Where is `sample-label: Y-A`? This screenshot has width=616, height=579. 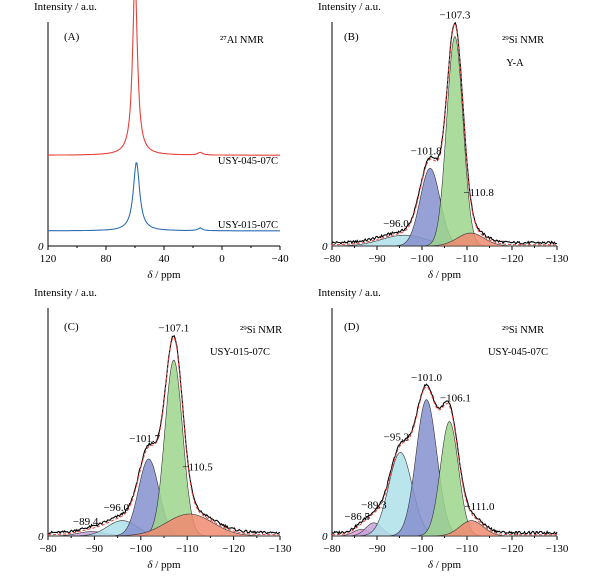
sample-label: Y-A is located at coordinates (515, 63).